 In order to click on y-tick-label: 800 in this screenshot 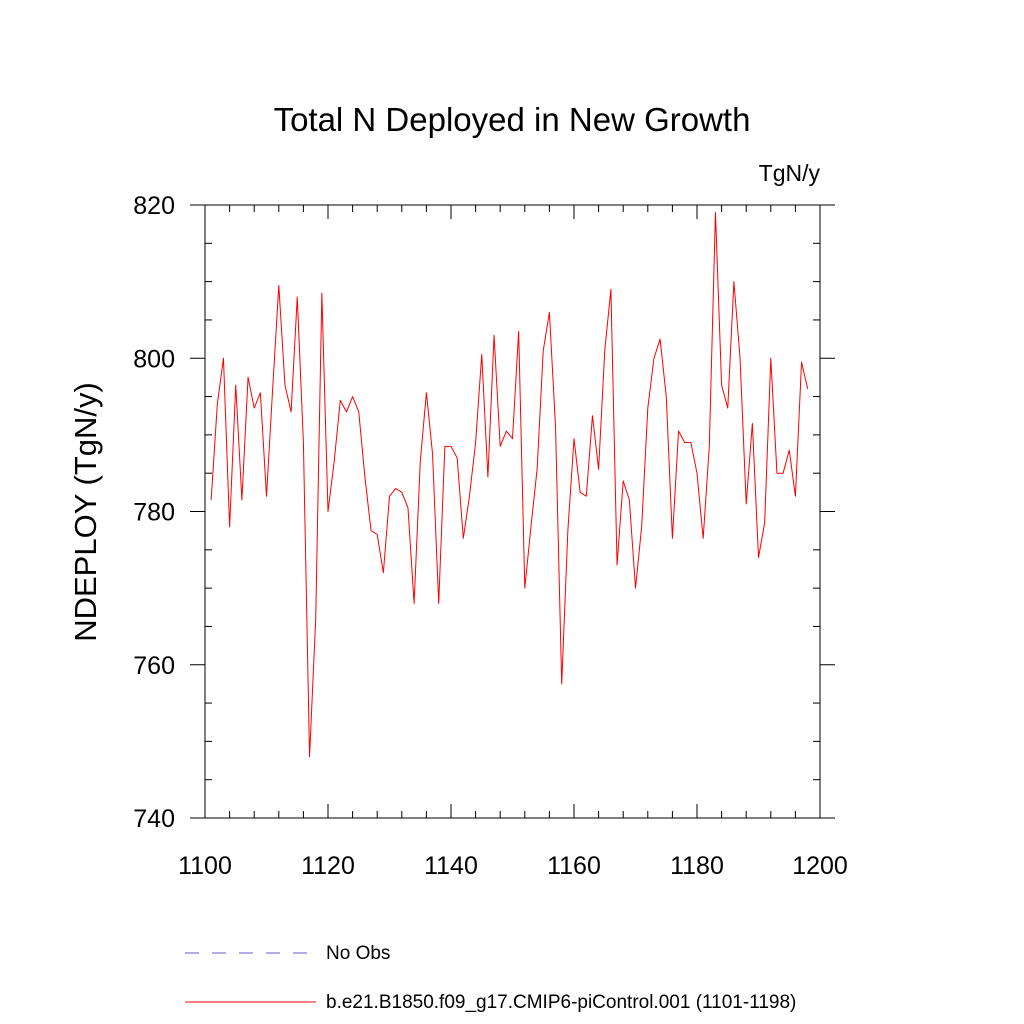, I will do `click(154, 359)`.